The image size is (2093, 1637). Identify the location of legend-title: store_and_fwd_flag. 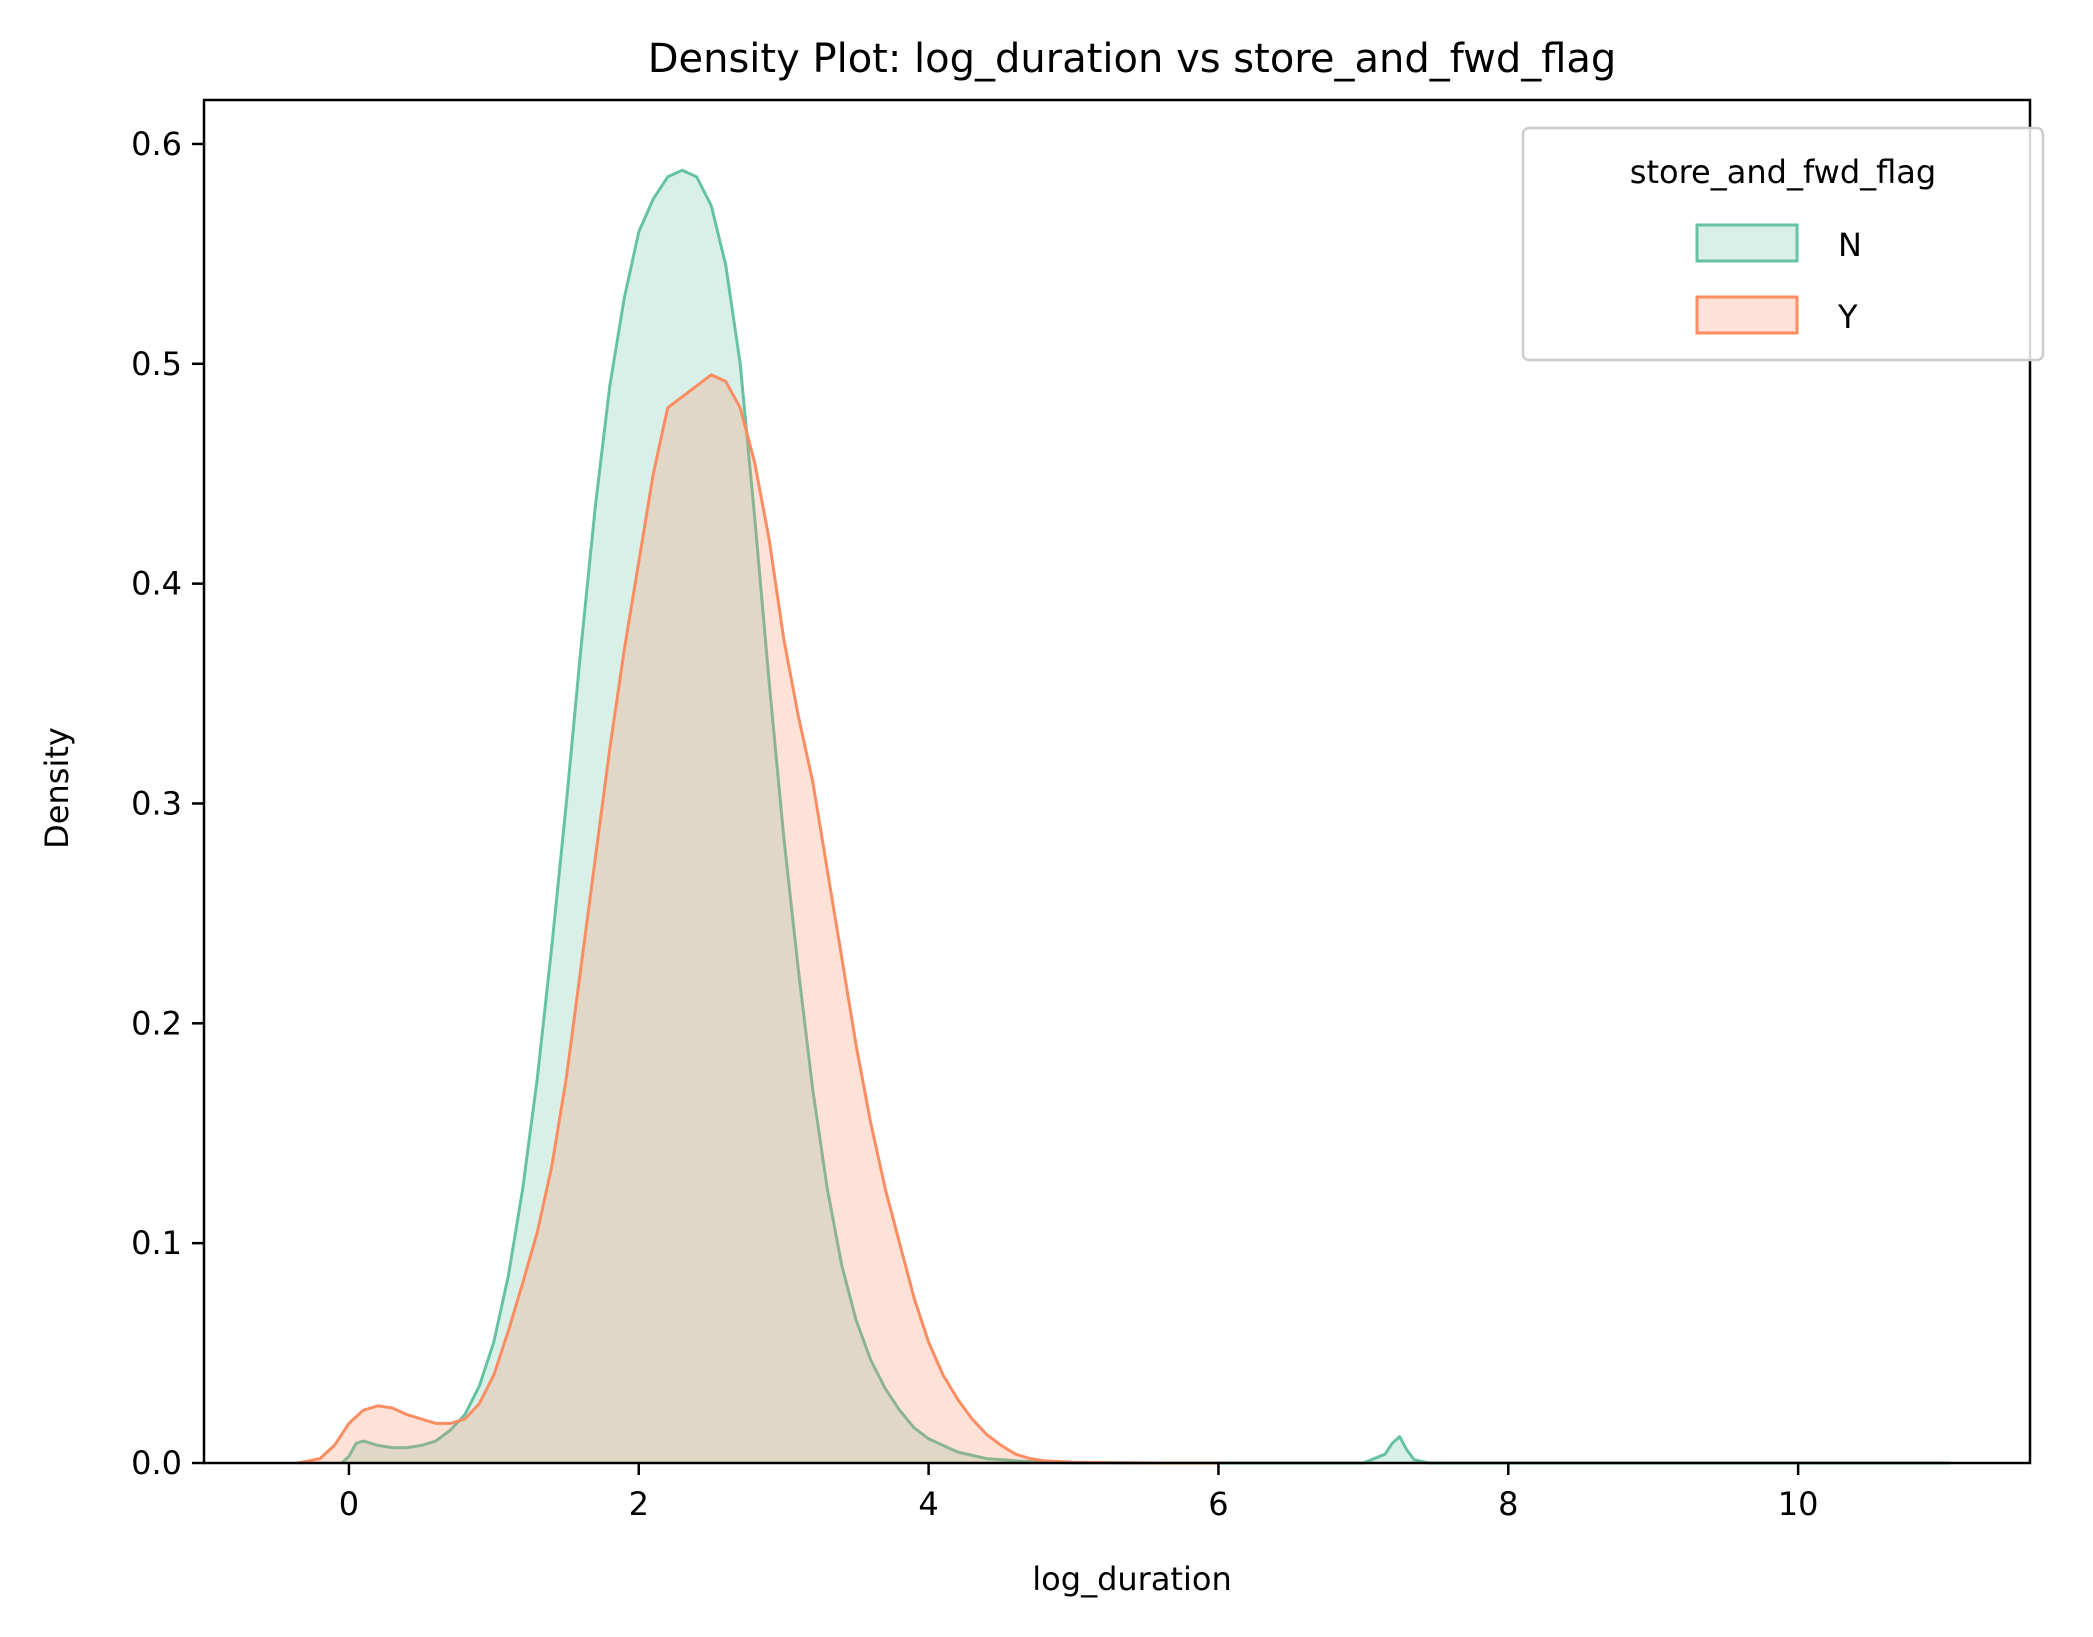
(1783, 172).